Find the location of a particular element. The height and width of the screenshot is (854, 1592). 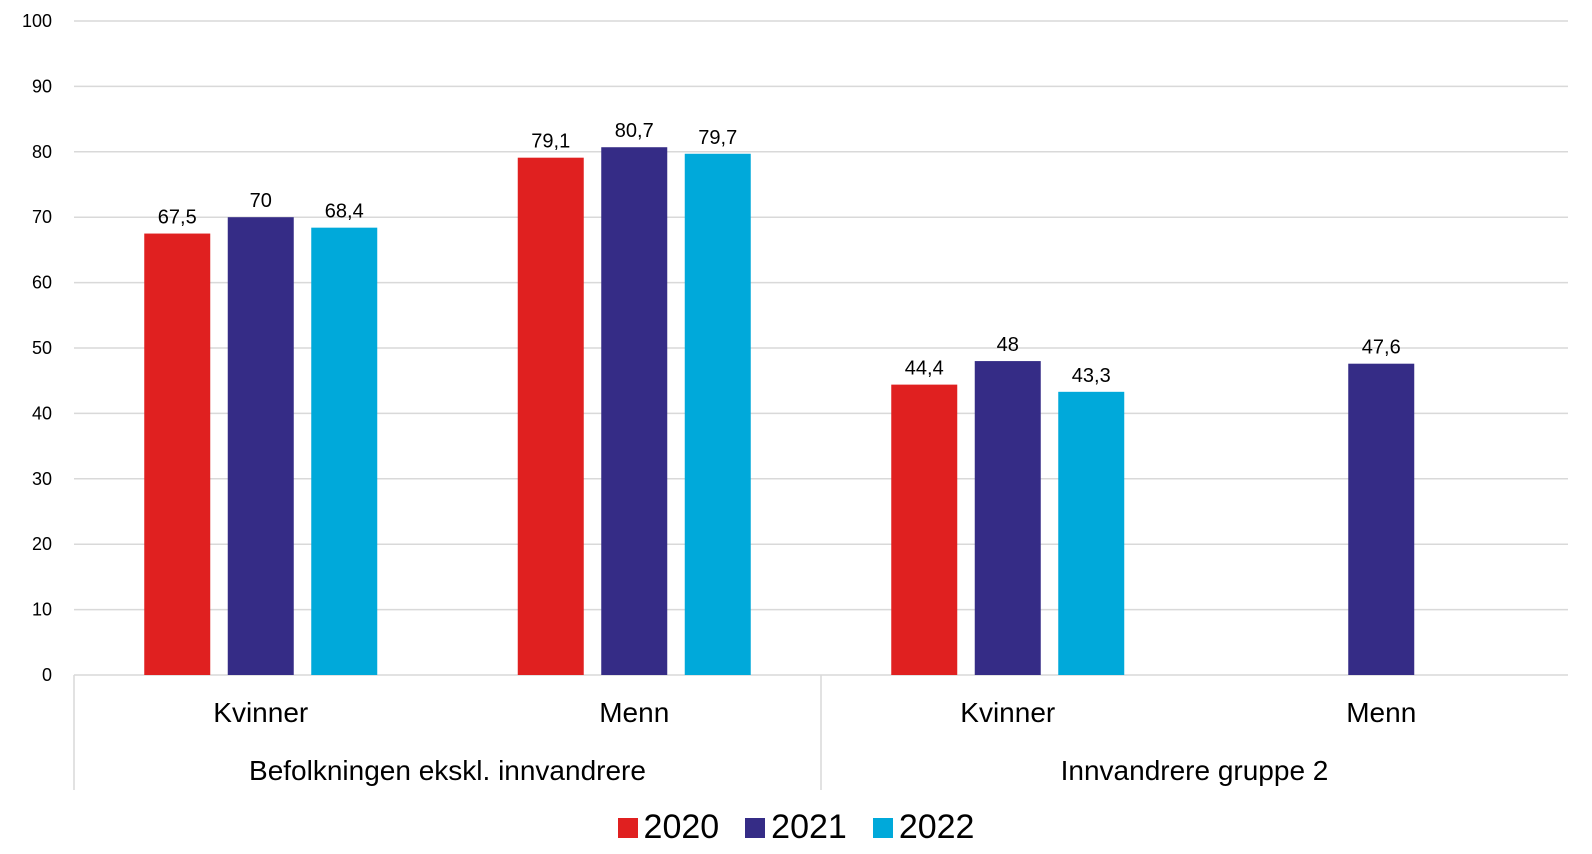

data-label: 48 is located at coordinates (1008, 345).